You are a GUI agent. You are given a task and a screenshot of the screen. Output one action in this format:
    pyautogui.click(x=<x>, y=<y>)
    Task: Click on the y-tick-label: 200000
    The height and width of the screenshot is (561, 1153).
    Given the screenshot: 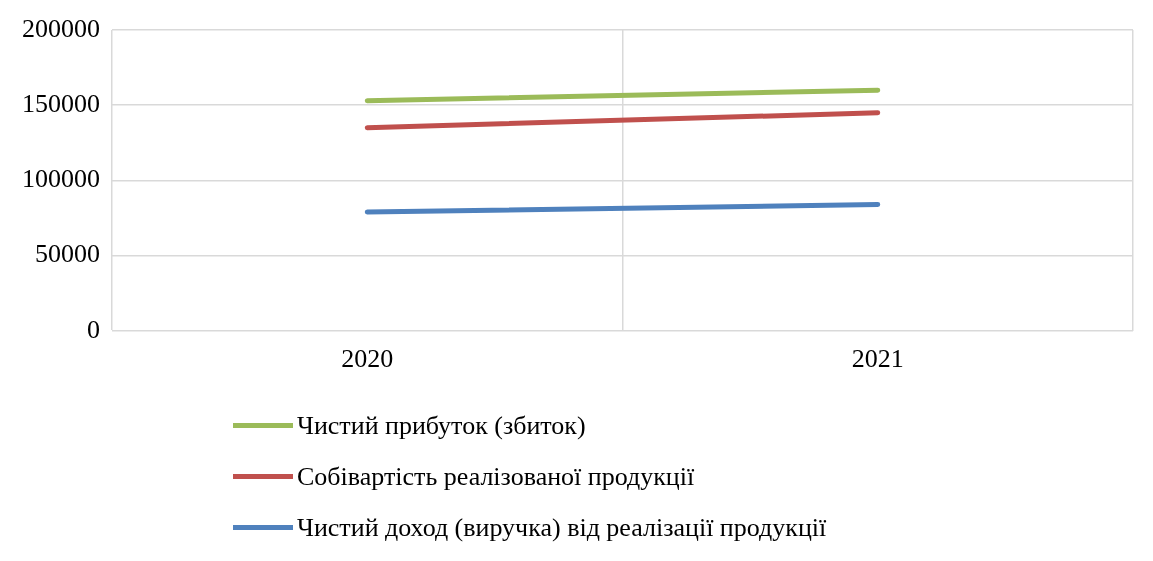 What is the action you would take?
    pyautogui.click(x=61, y=28)
    